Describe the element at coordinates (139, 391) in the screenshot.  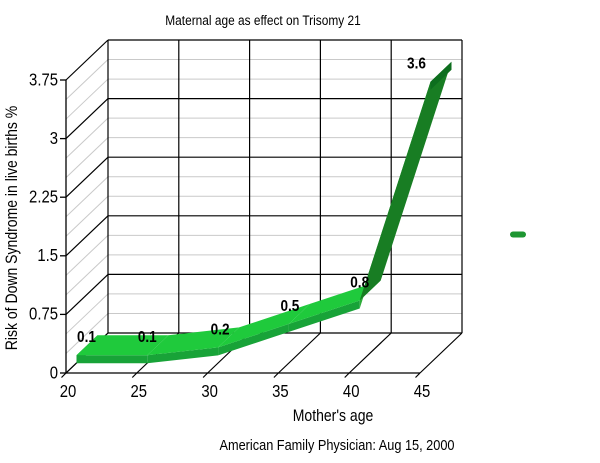
I see `x-tick-label: 25` at that location.